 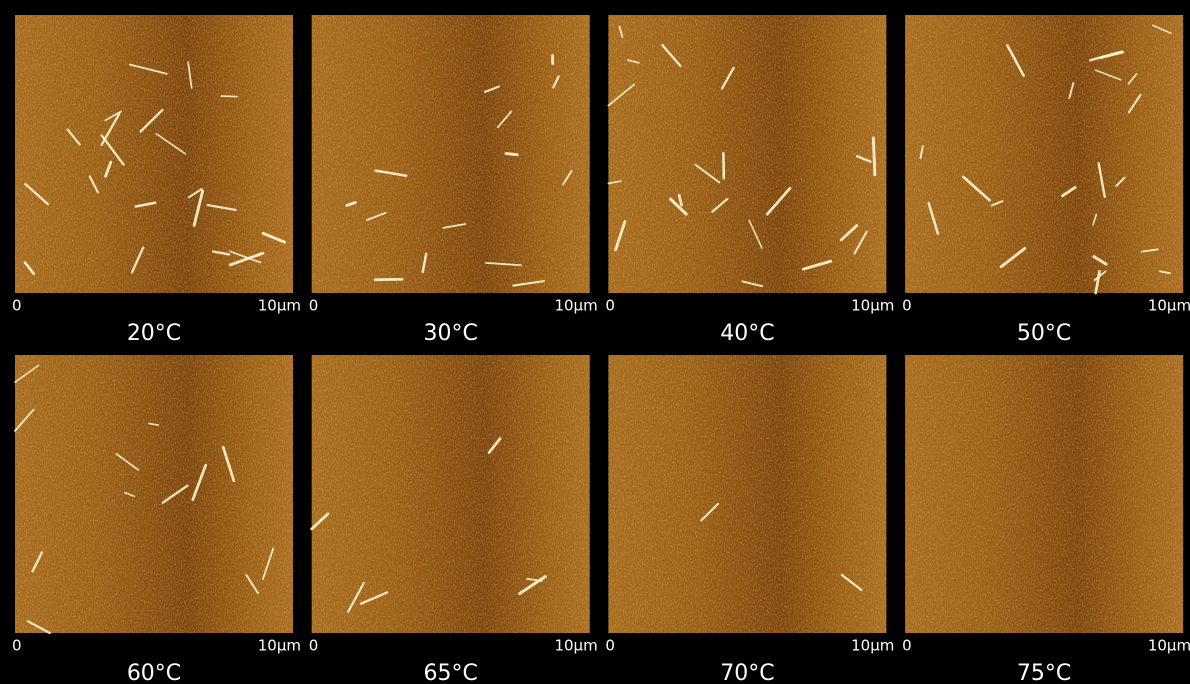 I want to click on temperature-label: 50°C, so click(x=1044, y=333).